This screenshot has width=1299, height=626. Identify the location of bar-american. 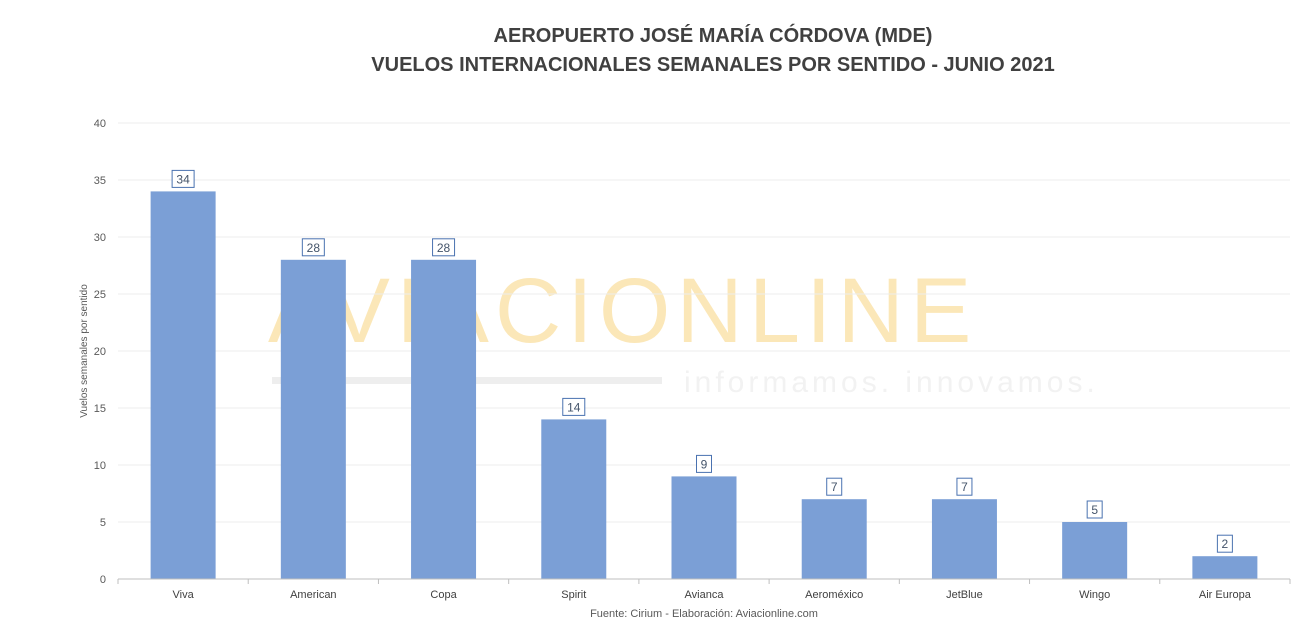
(313, 419).